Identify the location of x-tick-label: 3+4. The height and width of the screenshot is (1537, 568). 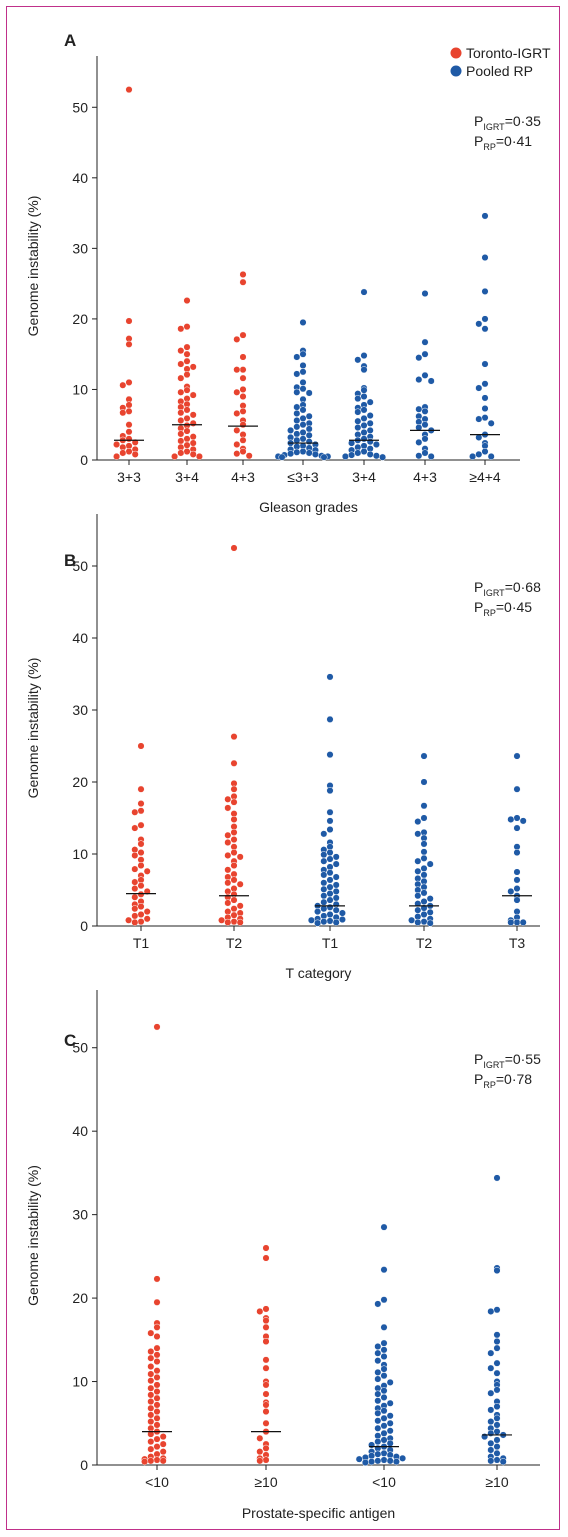
(364, 477).